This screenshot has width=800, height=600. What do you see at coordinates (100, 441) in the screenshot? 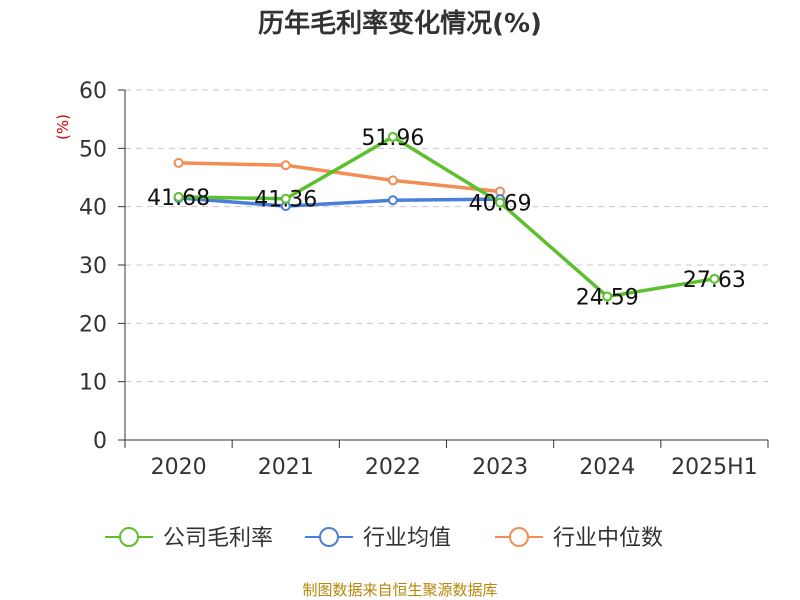
I see `y-tick-label: 0` at bounding box center [100, 441].